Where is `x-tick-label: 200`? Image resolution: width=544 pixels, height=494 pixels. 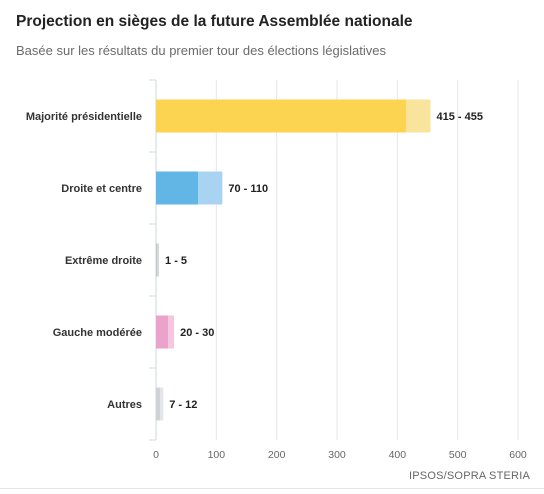 x-tick-label: 200 is located at coordinates (277, 455).